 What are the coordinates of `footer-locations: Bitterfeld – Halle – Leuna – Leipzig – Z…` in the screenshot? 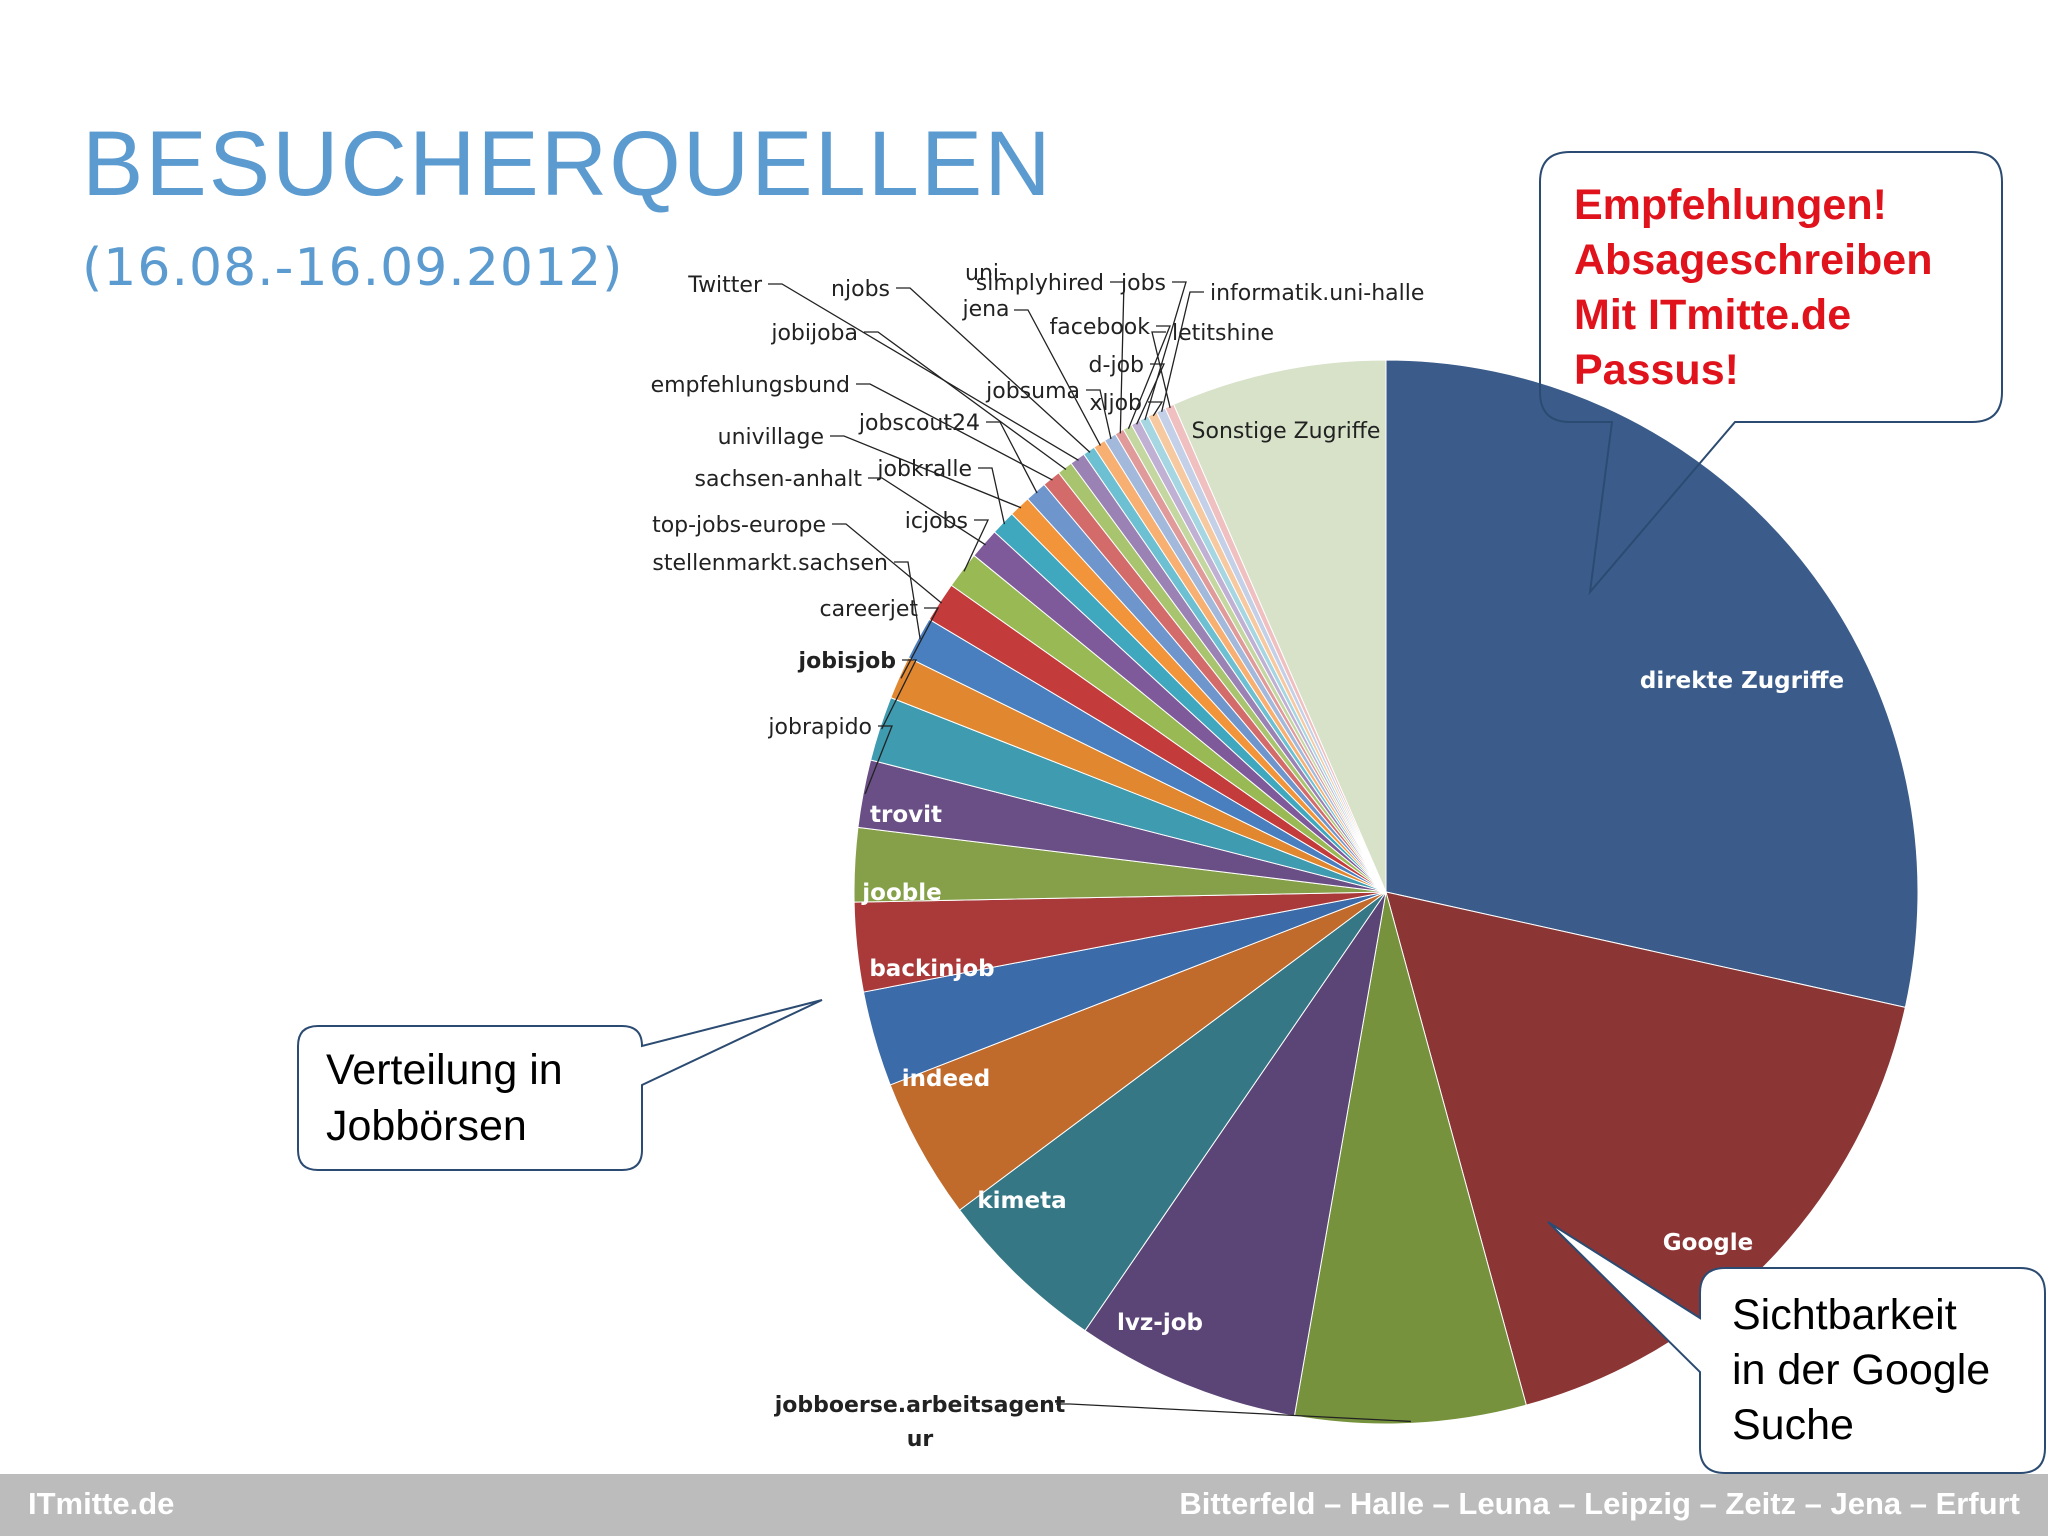 It's located at (1599, 1503).